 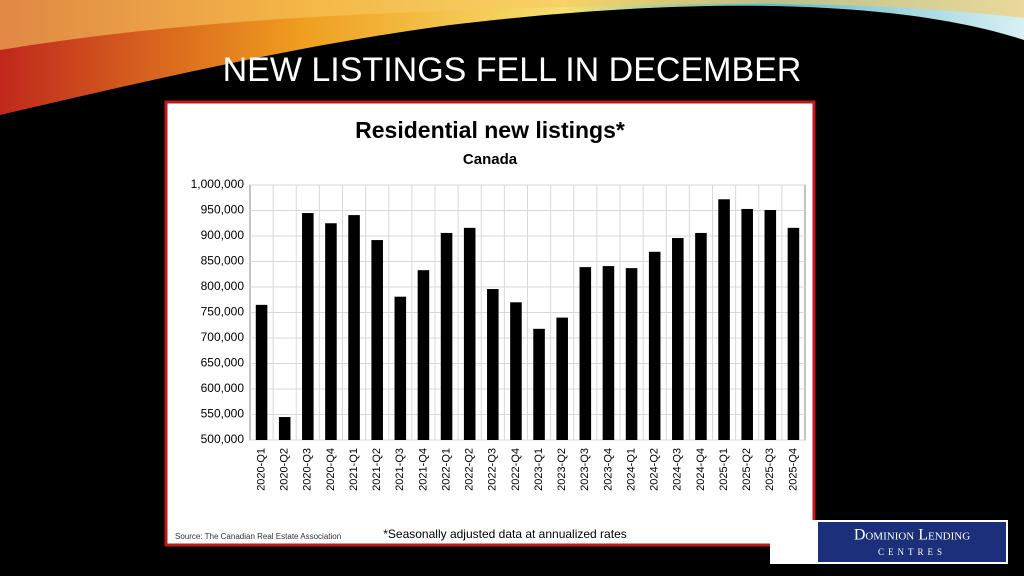 What do you see at coordinates (490, 130) in the screenshot?
I see `chart-title: Residential new listings*` at bounding box center [490, 130].